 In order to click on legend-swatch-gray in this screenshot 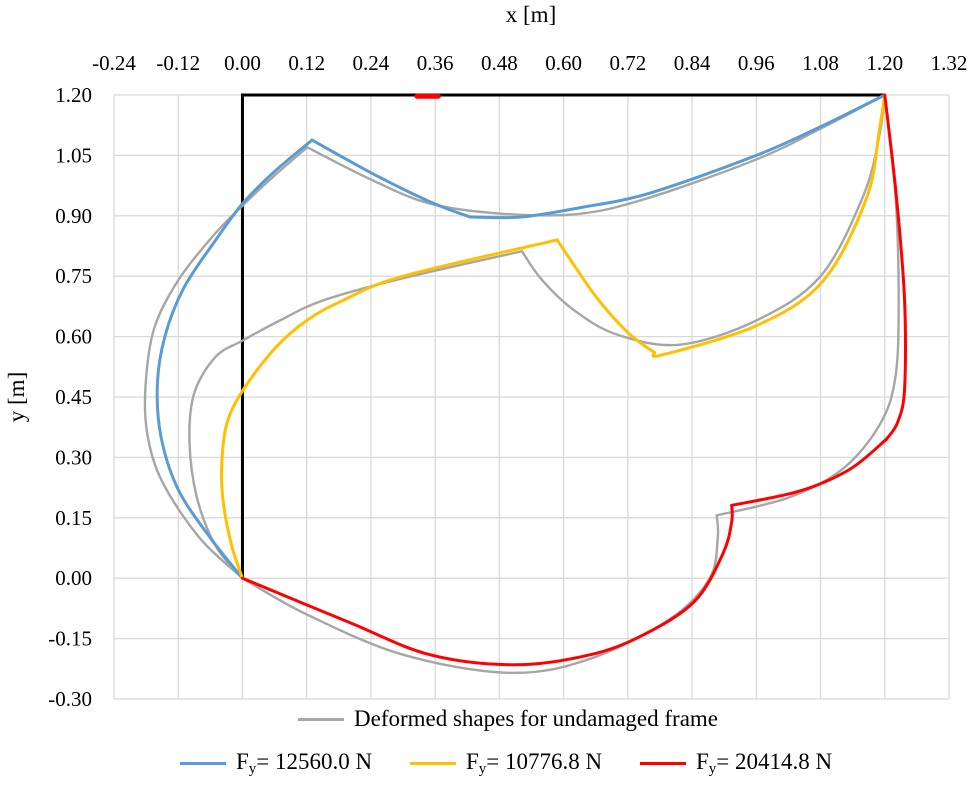, I will do `click(321, 719)`.